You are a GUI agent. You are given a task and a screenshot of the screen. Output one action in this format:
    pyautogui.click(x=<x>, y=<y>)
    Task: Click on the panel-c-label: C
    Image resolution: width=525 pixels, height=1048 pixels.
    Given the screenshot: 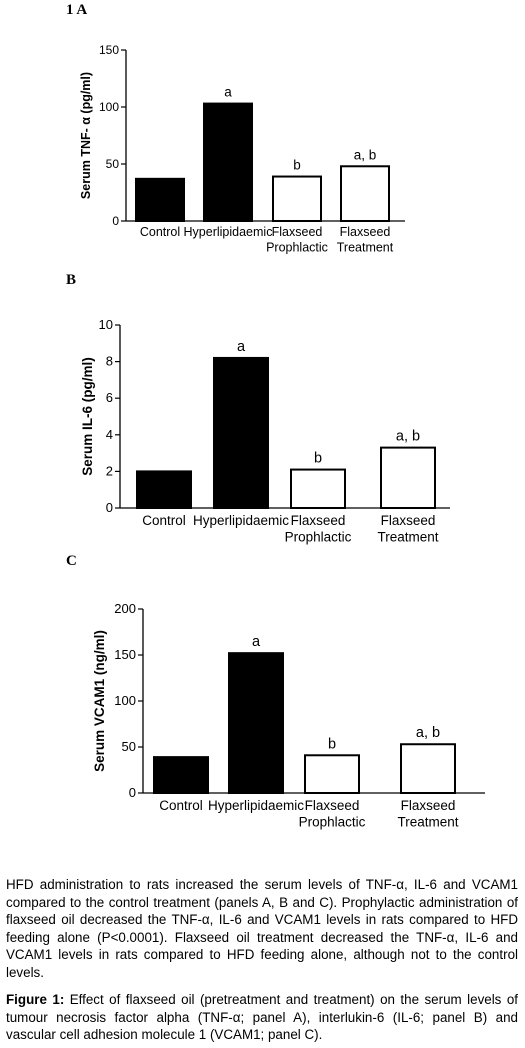 What is the action you would take?
    pyautogui.click(x=71, y=561)
    